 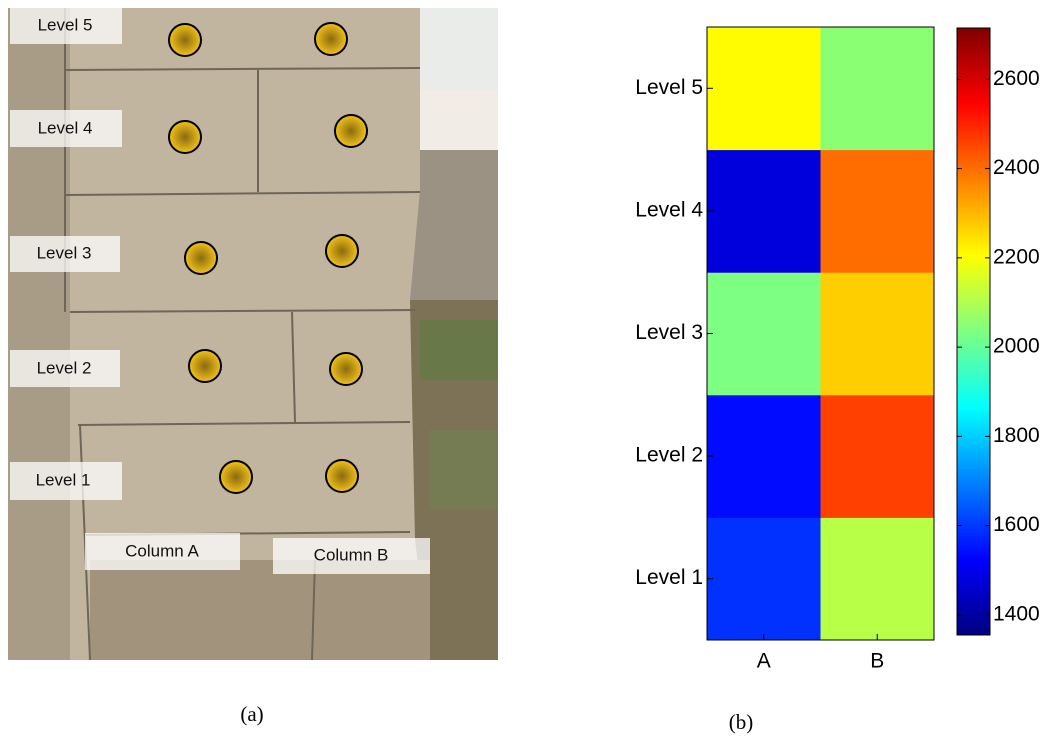 I want to click on level-label: Level 3, so click(x=64, y=252).